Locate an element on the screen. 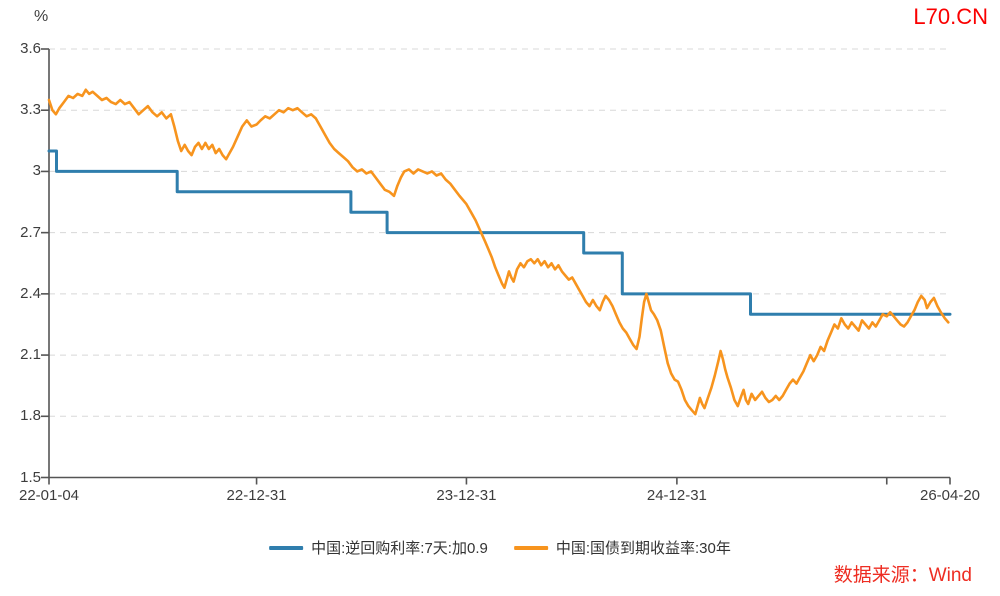 This screenshot has height=596, width=1000. y-axis-label: 2.7 is located at coordinates (30, 232).